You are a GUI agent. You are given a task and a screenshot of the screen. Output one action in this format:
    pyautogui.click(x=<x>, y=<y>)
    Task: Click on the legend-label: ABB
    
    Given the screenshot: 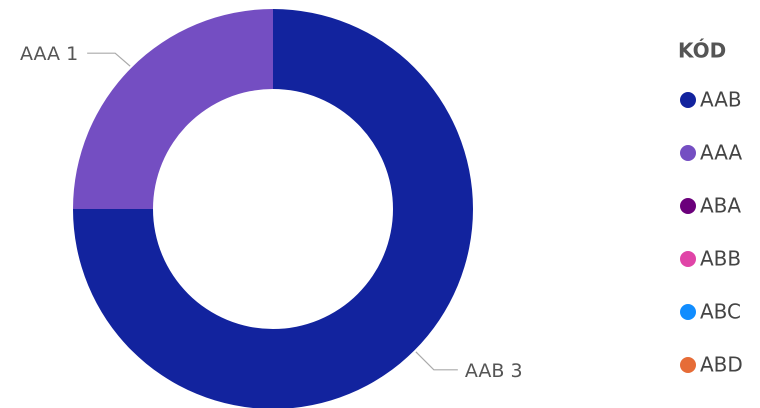 What is the action you would take?
    pyautogui.click(x=720, y=259)
    